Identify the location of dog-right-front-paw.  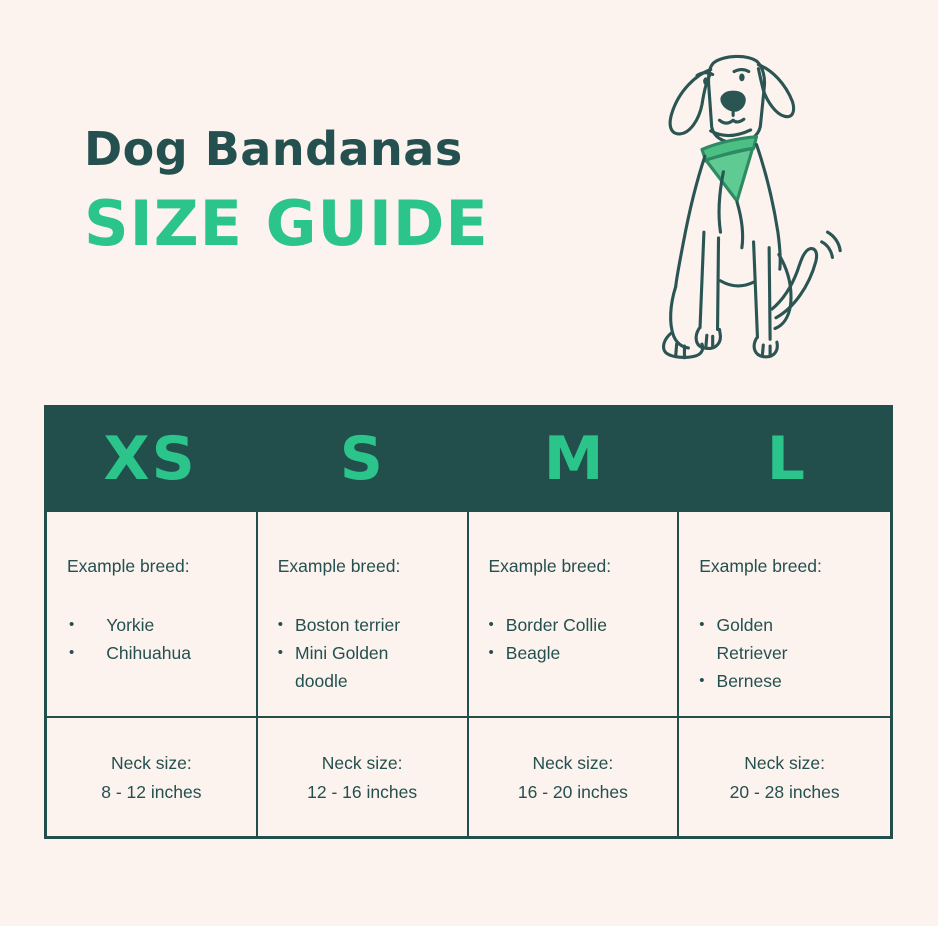
(765, 347).